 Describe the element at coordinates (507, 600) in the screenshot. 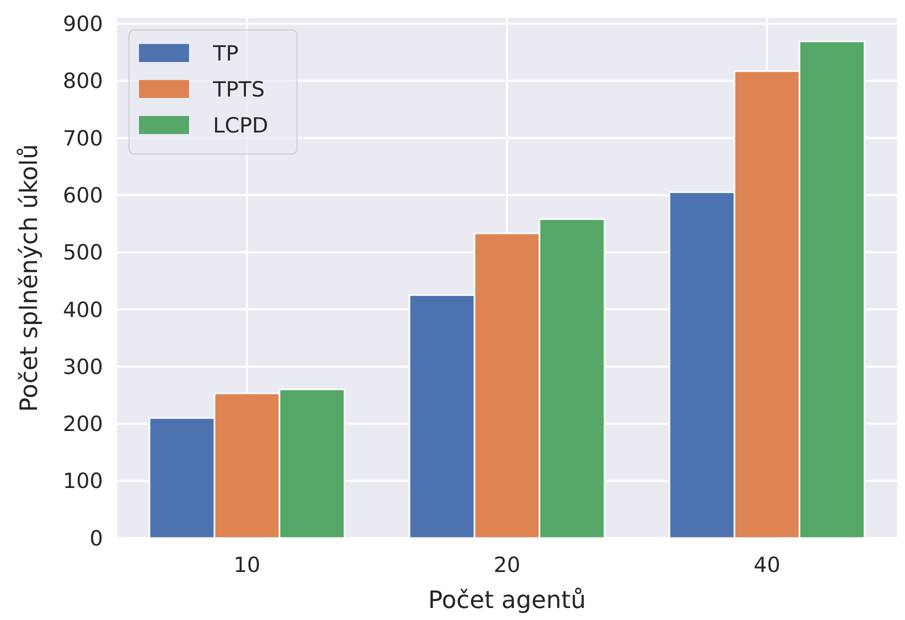

I see `x-axis-title: Počet agentů` at that location.